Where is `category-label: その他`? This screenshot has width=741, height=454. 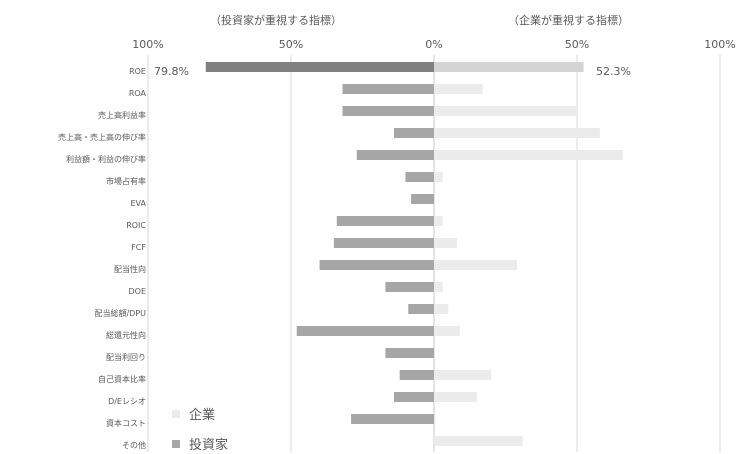 category-label: その他 is located at coordinates (134, 445).